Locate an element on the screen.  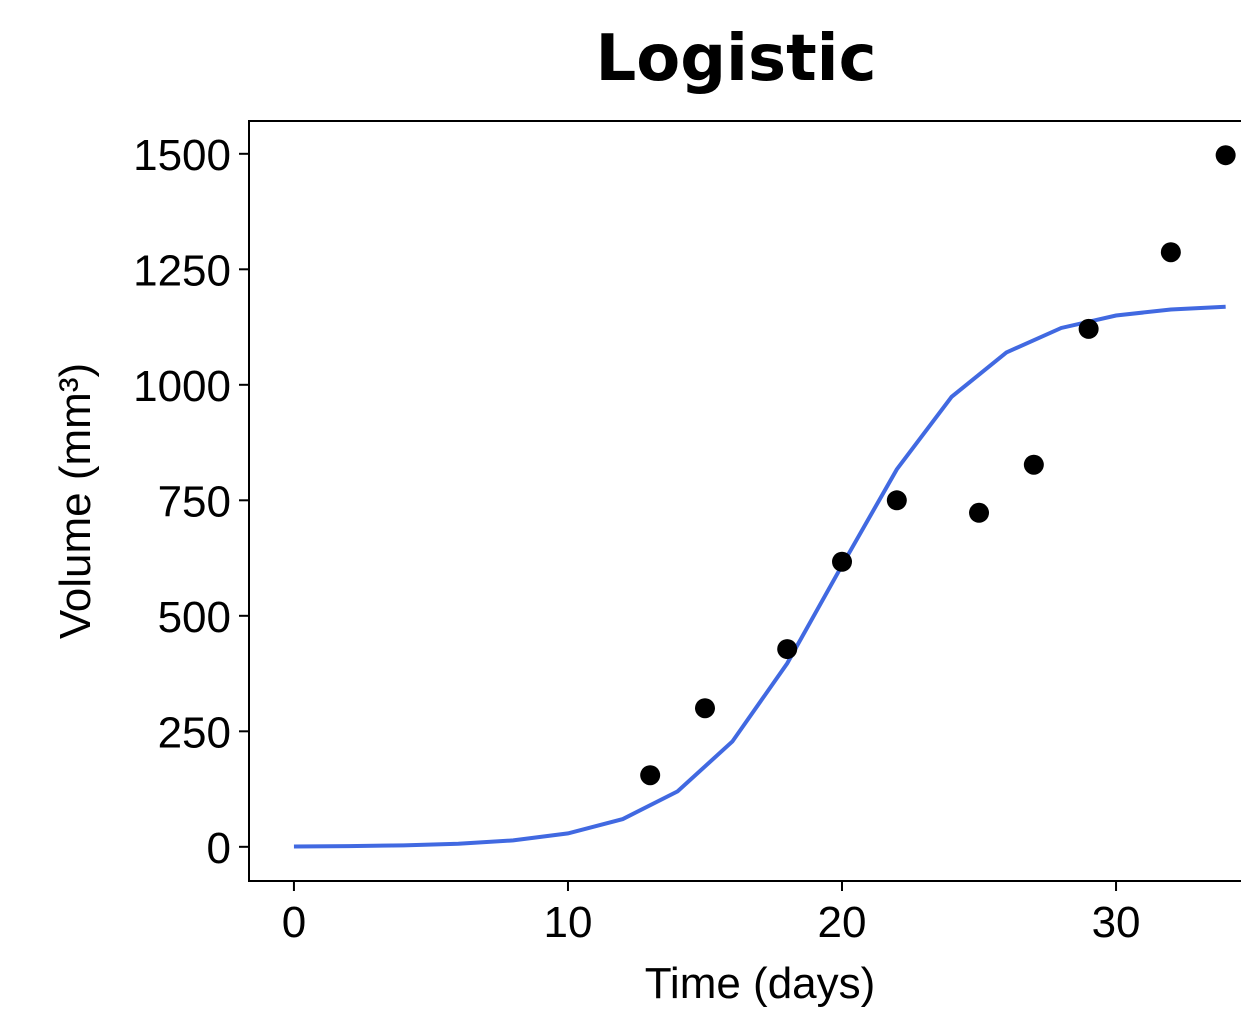
y-tick-label: 0 is located at coordinates (219, 848).